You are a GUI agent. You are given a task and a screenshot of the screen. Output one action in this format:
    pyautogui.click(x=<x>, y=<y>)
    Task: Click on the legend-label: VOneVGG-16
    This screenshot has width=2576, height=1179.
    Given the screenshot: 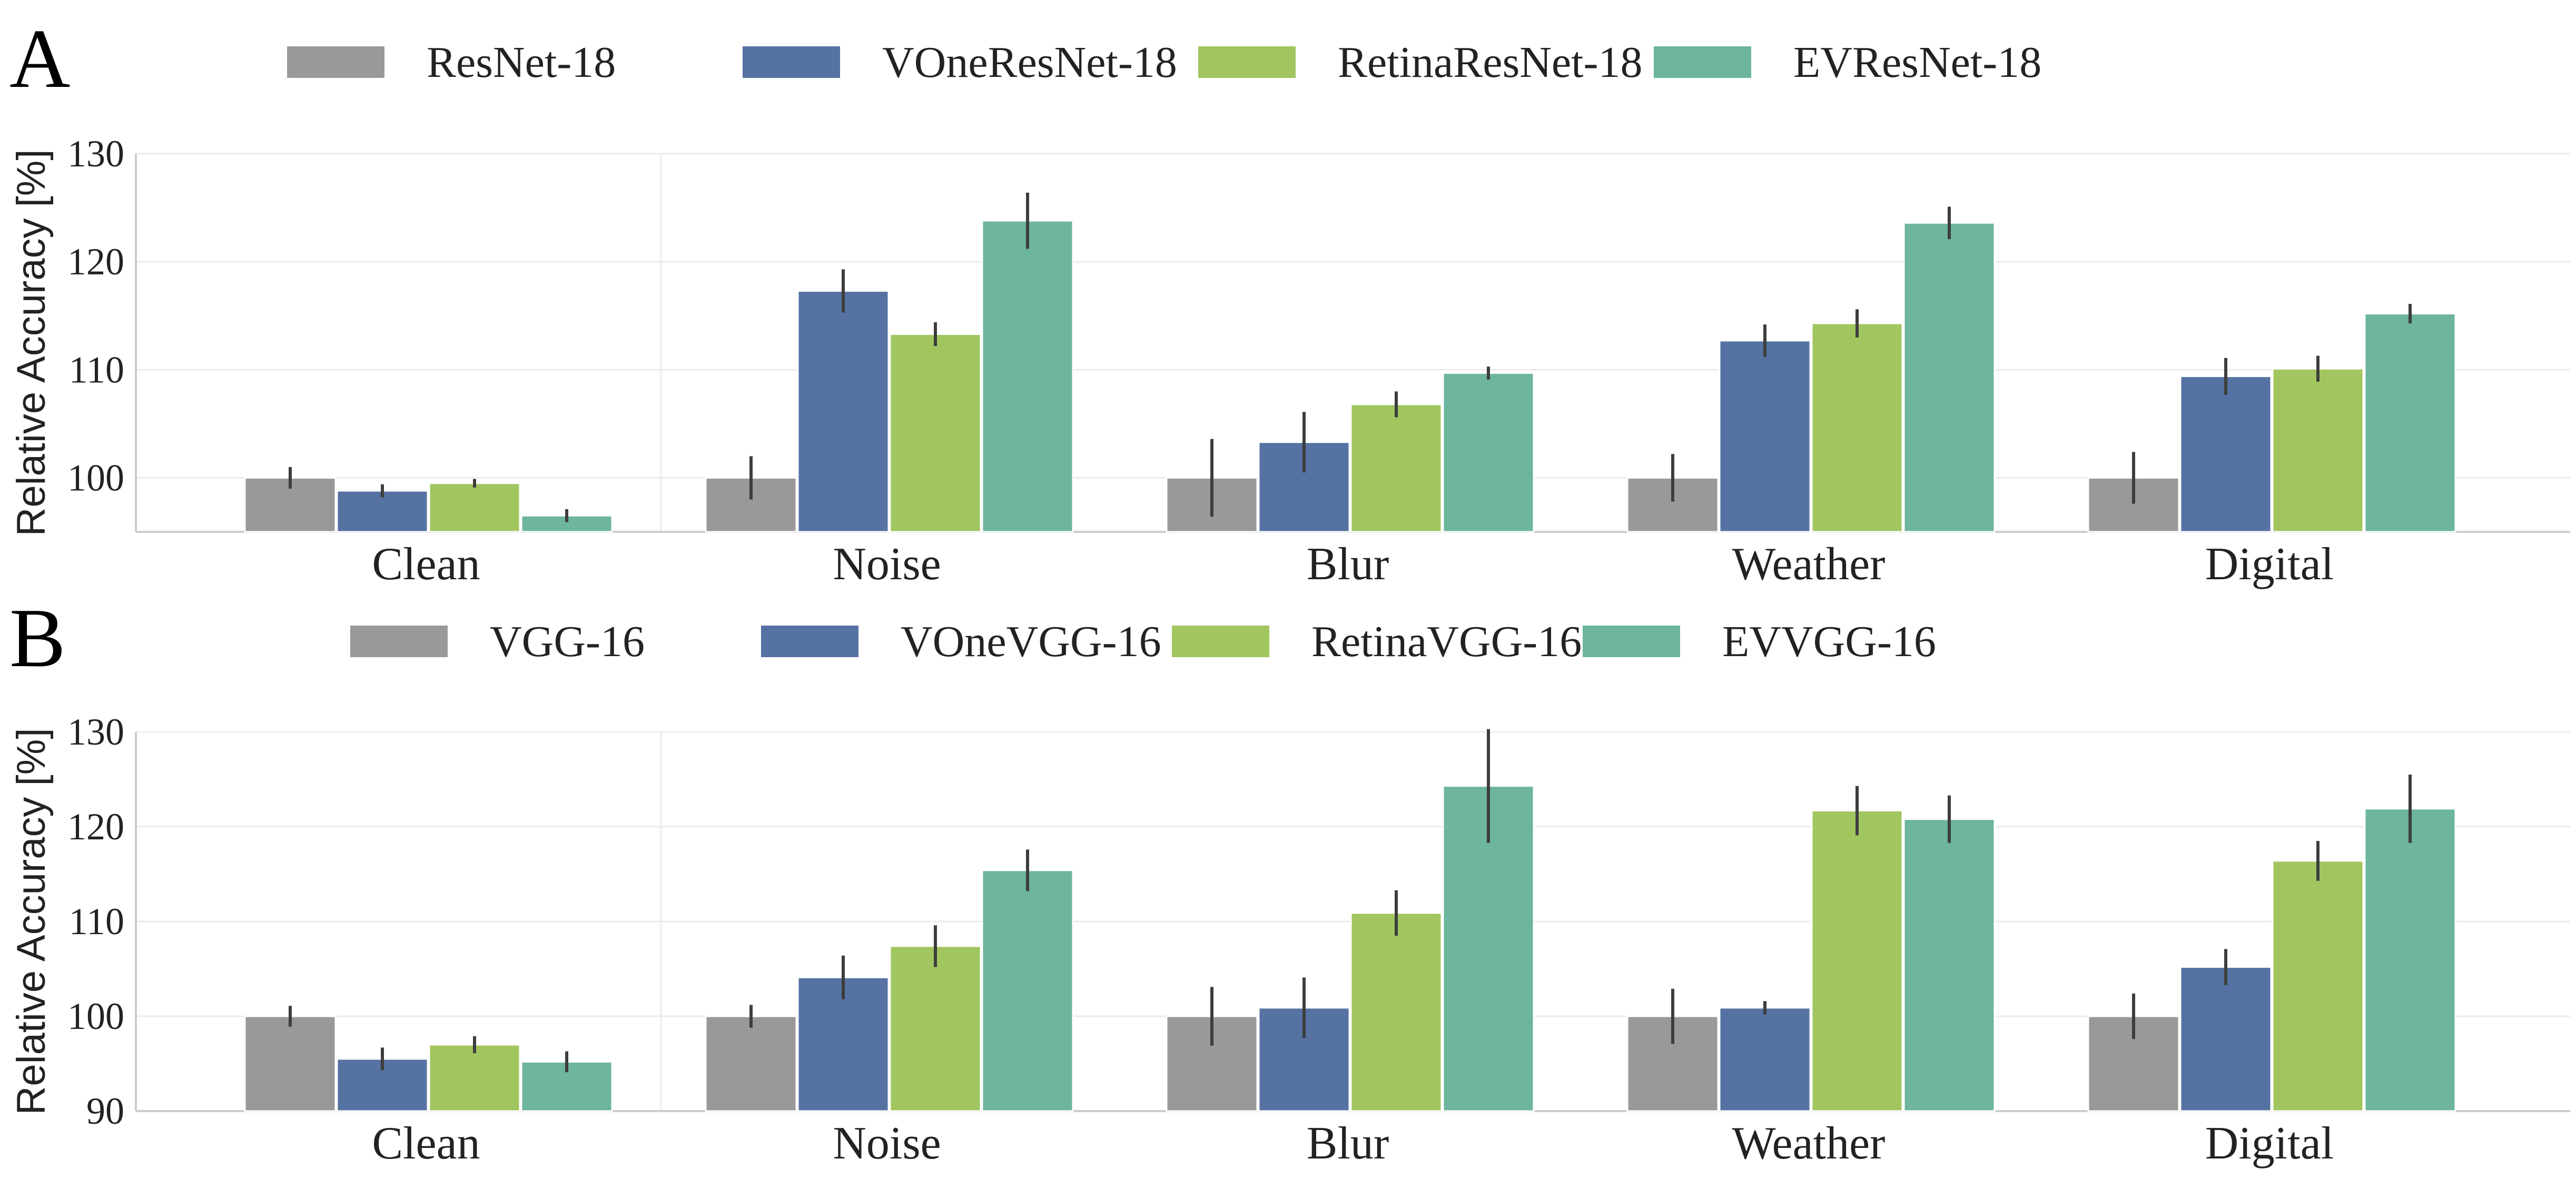 What is the action you would take?
    pyautogui.click(x=1031, y=641)
    